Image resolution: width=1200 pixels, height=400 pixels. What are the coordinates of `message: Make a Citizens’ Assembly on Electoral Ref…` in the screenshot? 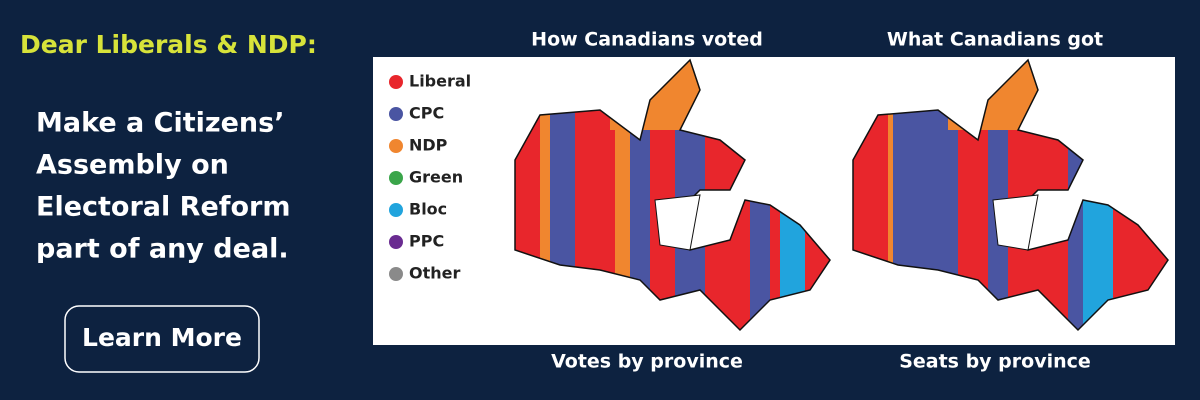 It's located at (163, 186).